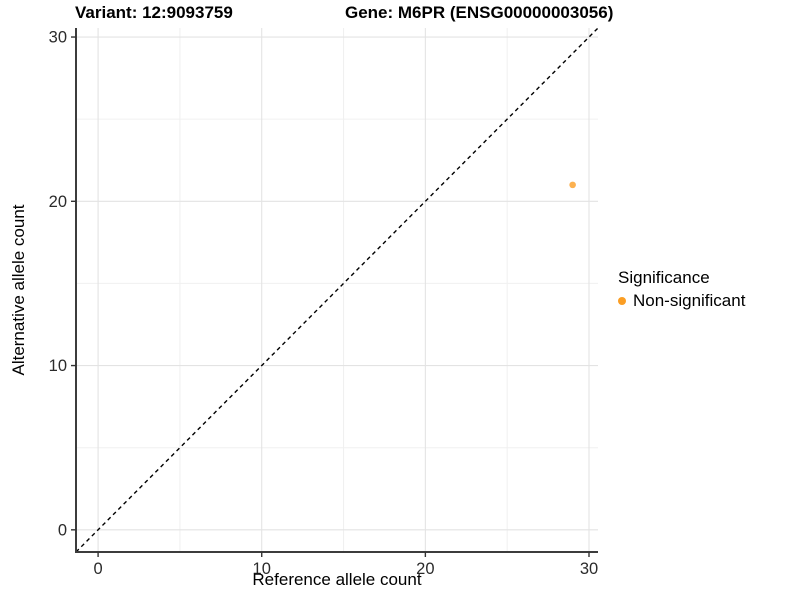 The width and height of the screenshot is (800, 600). I want to click on plot-title-variant: Variant: 12:9093759, so click(154, 12).